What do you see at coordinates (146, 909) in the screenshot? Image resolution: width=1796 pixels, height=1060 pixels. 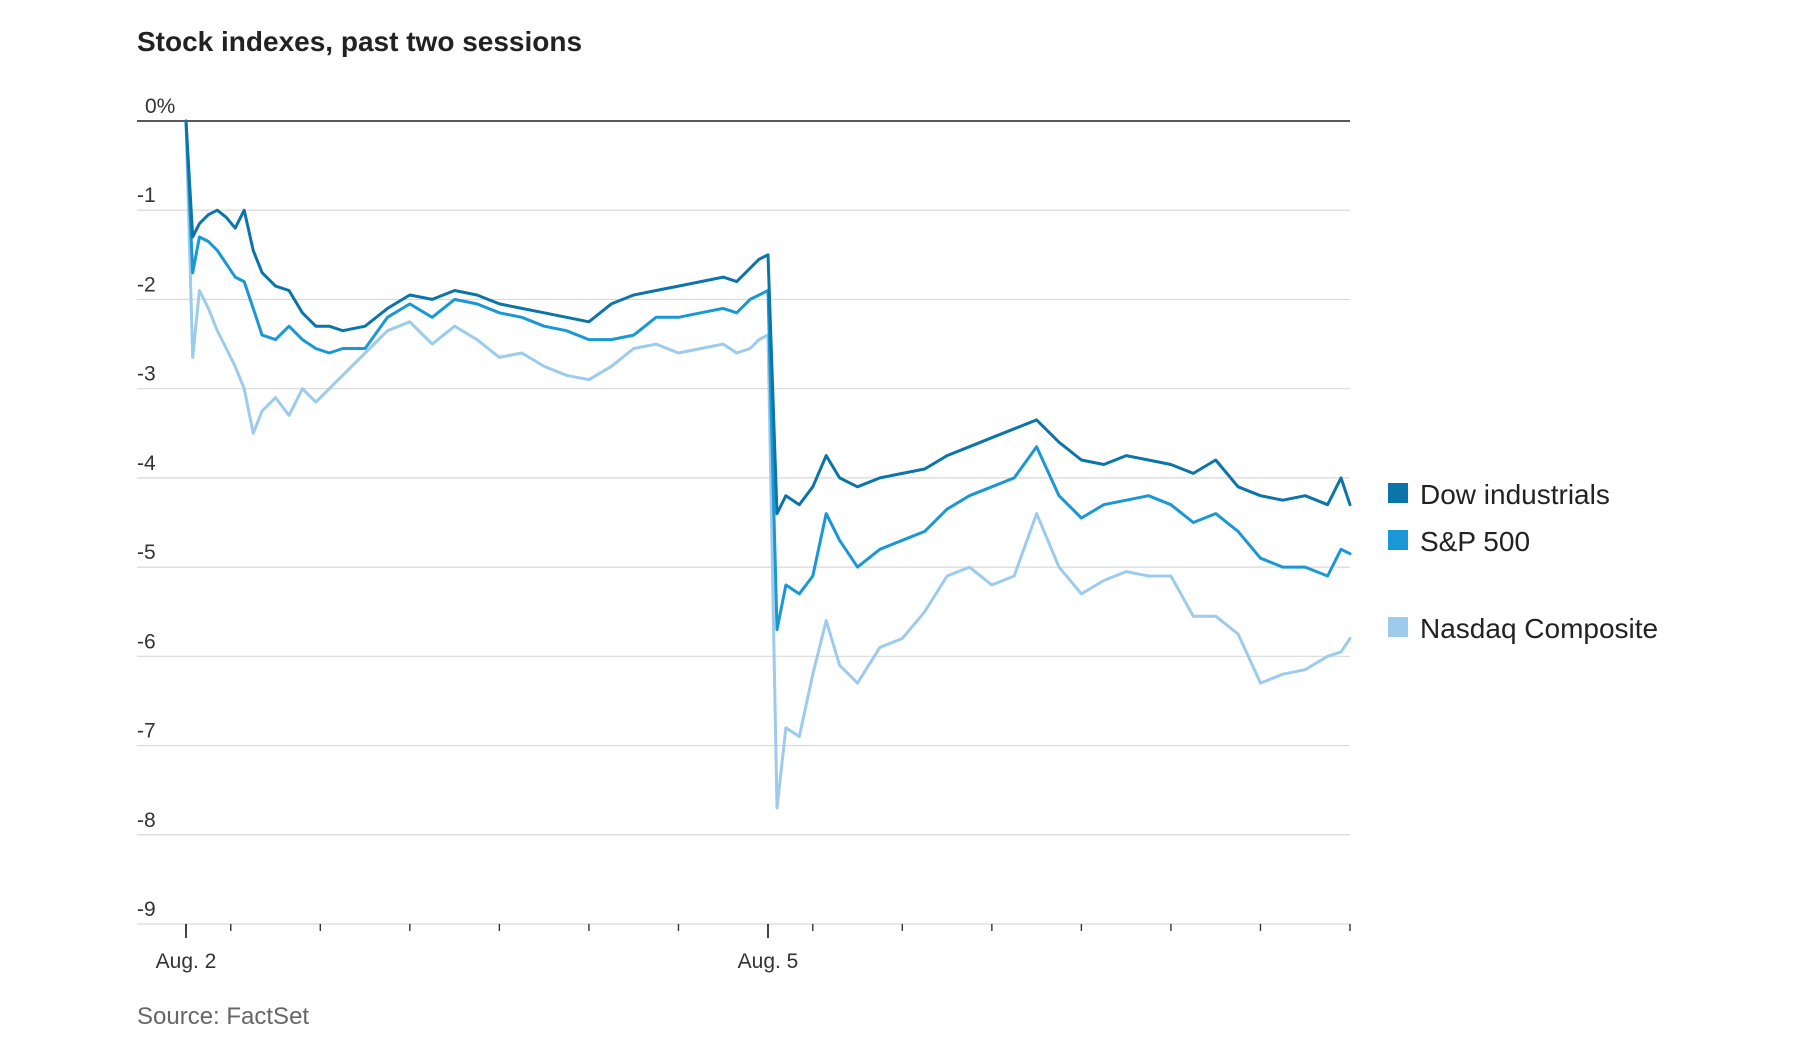 I see `y-tick-label: -9` at bounding box center [146, 909].